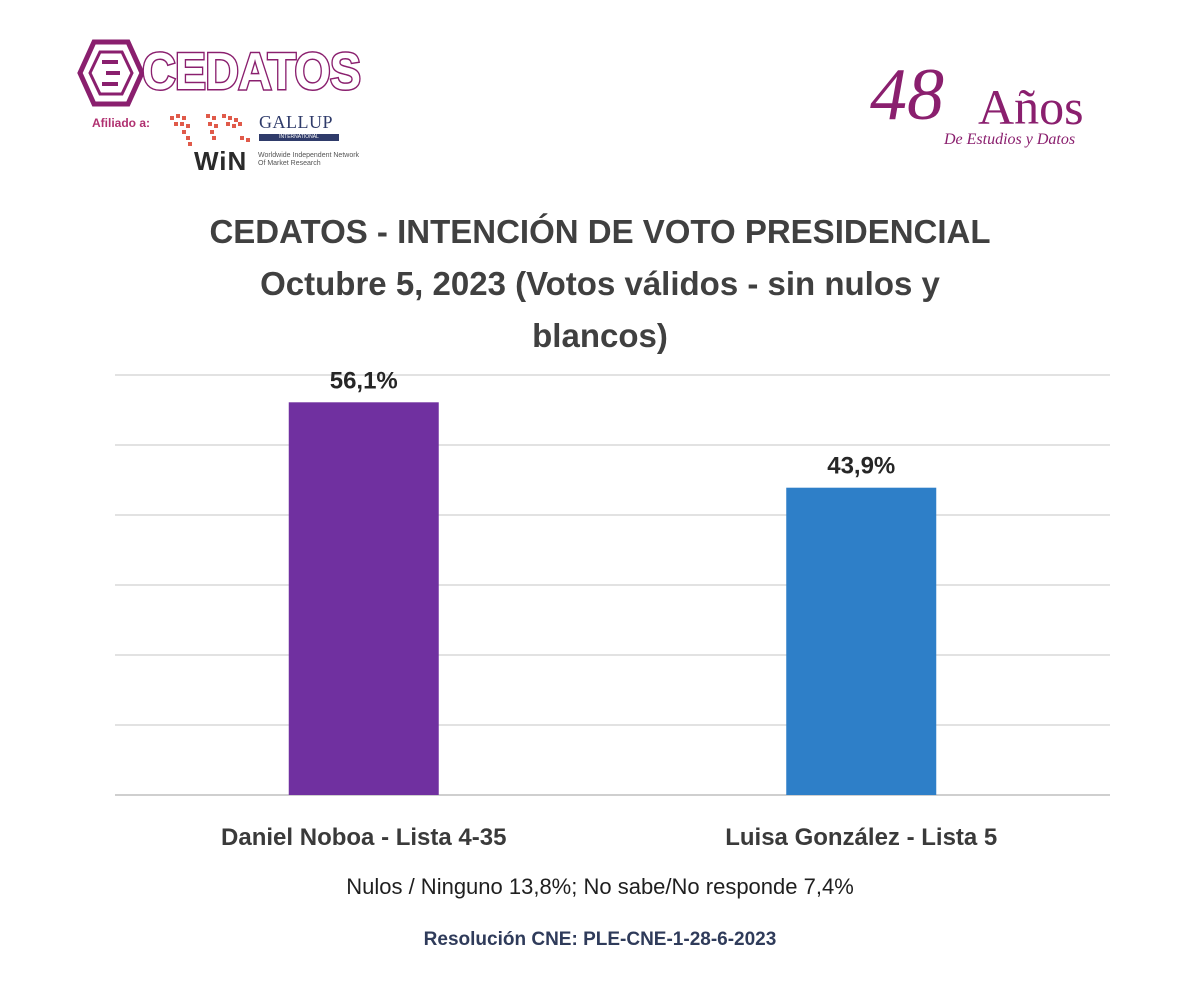 Image resolution: width=1200 pixels, height=987 pixels. What do you see at coordinates (600, 231) in the screenshot?
I see `chart-title-line: CEDATOS - INTENCIÓN DE VOTO PRESIDENCIAL` at bounding box center [600, 231].